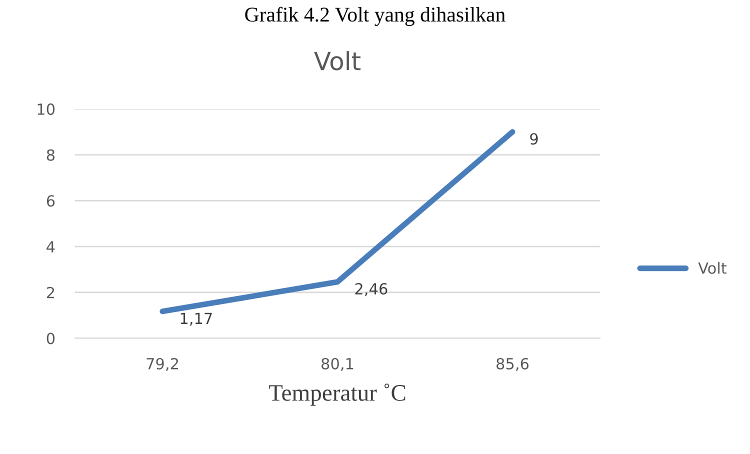  What do you see at coordinates (337, 60) in the screenshot?
I see `chart-title: Volt` at bounding box center [337, 60].